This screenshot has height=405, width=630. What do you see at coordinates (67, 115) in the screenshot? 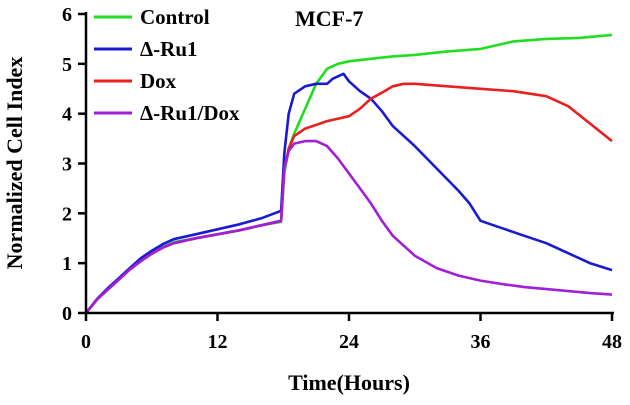
I see `y-tick-label-4: 4` at bounding box center [67, 115].